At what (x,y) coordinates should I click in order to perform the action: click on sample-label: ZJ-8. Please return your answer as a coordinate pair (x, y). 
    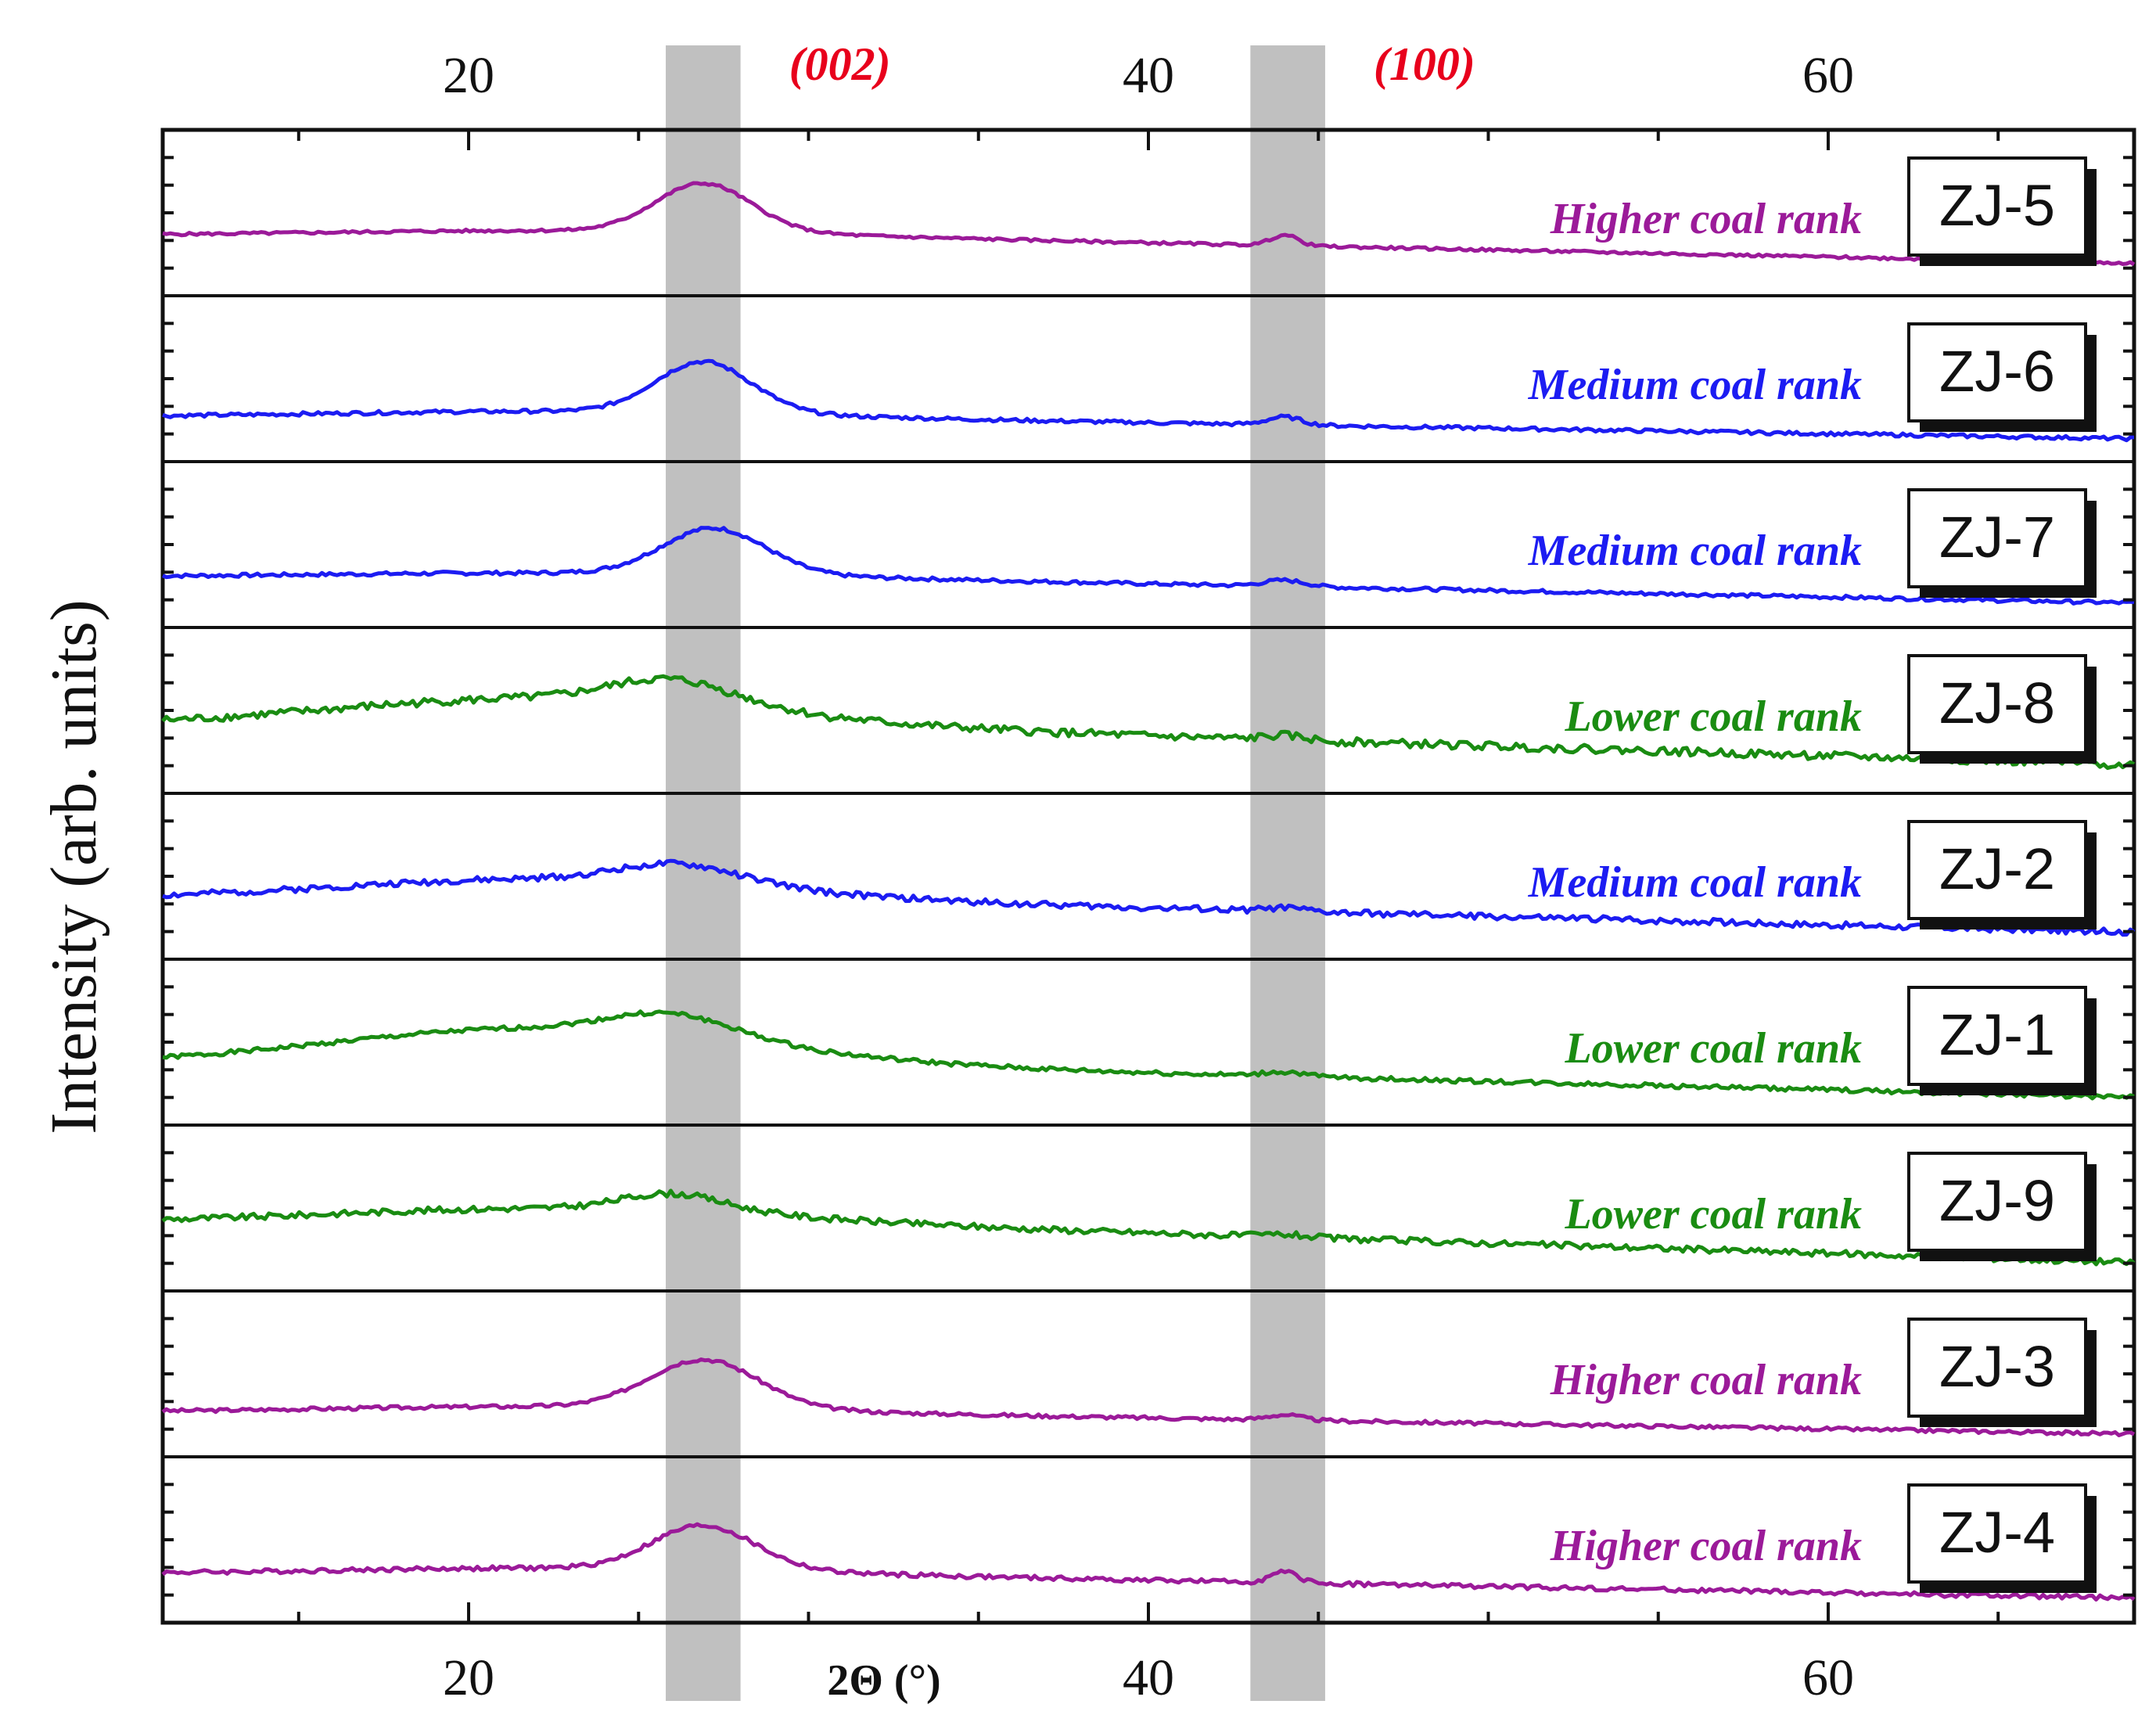
    Looking at the image, I should click on (1997, 703).